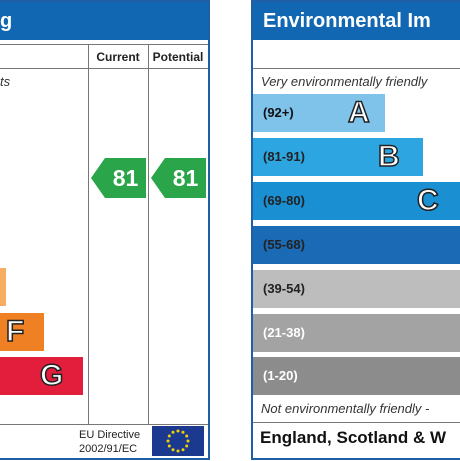 This screenshot has height=461, width=460. What do you see at coordinates (347, 21) in the screenshot?
I see `environmental-panel-title: Environmental Im` at bounding box center [347, 21].